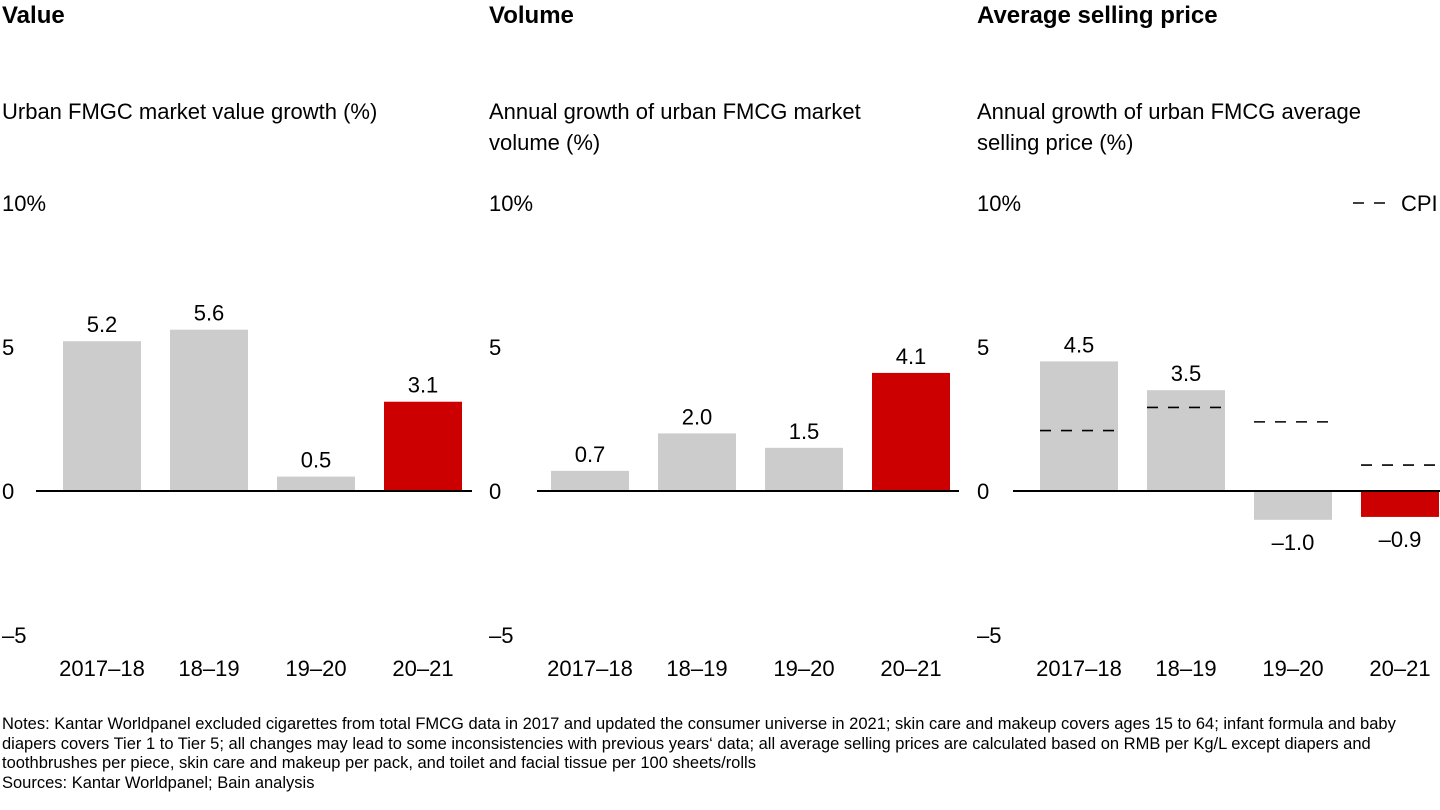 Image resolution: width=1440 pixels, height=810 pixels. I want to click on bar-value-label: 4.5, so click(1079, 344).